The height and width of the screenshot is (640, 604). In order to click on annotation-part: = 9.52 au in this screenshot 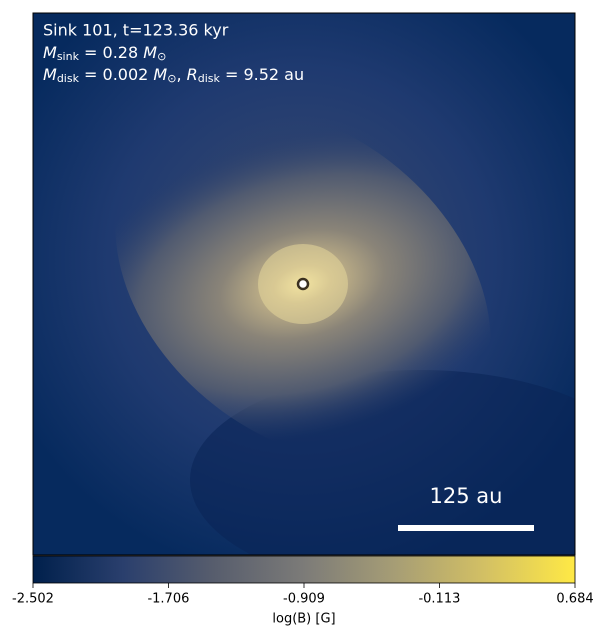, I will do `click(262, 74)`.